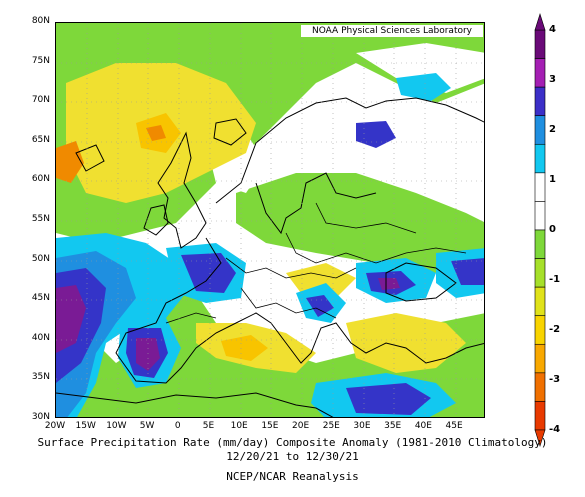 The height and width of the screenshot is (497, 585). What do you see at coordinates (270, 426) in the screenshot?
I see `longitude-label: 15E` at bounding box center [270, 426].